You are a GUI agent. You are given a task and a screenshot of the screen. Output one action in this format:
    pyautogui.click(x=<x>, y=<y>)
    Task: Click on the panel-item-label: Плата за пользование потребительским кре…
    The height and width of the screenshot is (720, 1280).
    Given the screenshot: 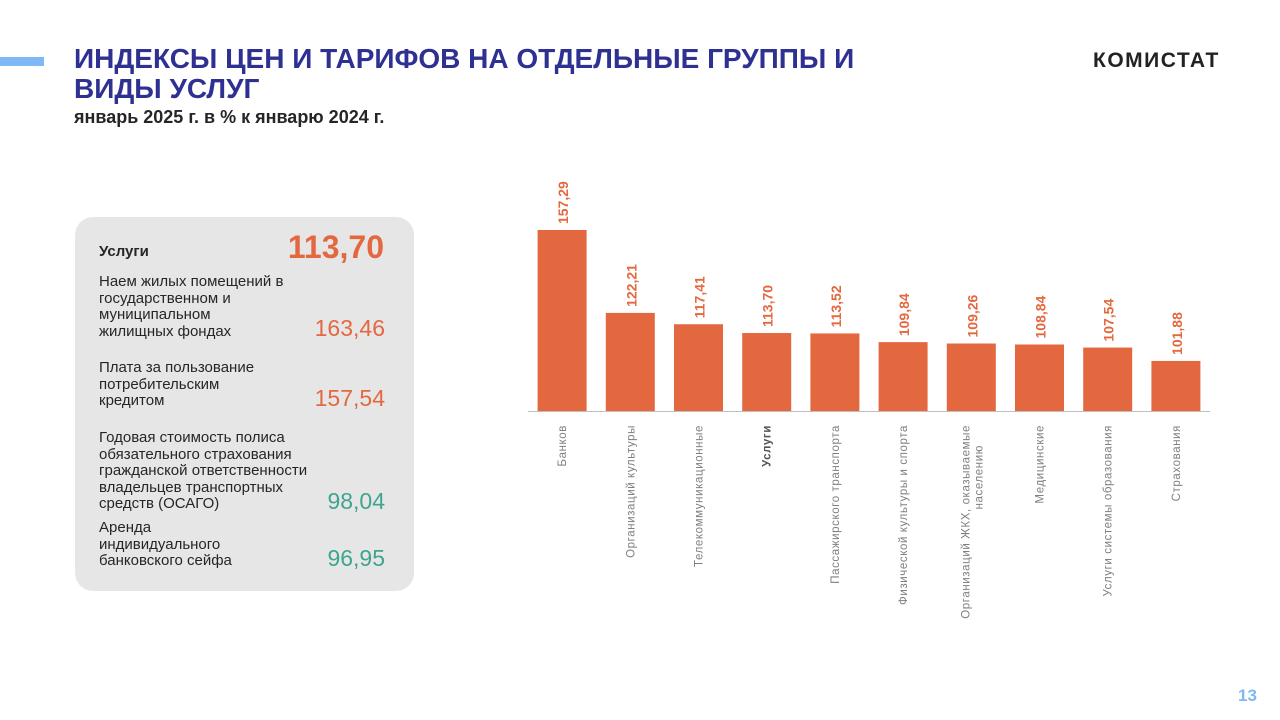 What is the action you would take?
    pyautogui.click(x=177, y=384)
    